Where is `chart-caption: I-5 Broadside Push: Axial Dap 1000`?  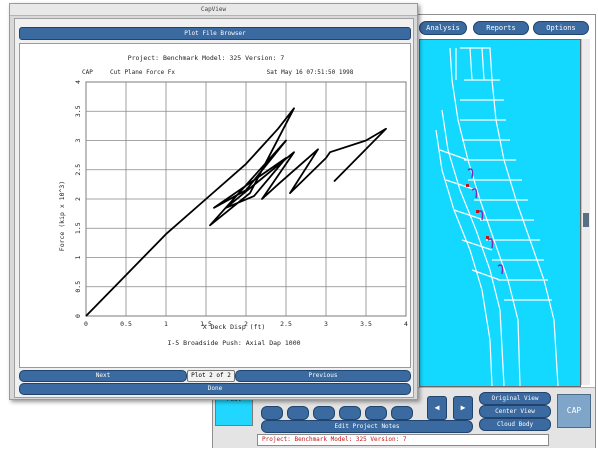 chart-caption: I-5 Broadside Push: Axial Dap 1000 is located at coordinates (233, 343).